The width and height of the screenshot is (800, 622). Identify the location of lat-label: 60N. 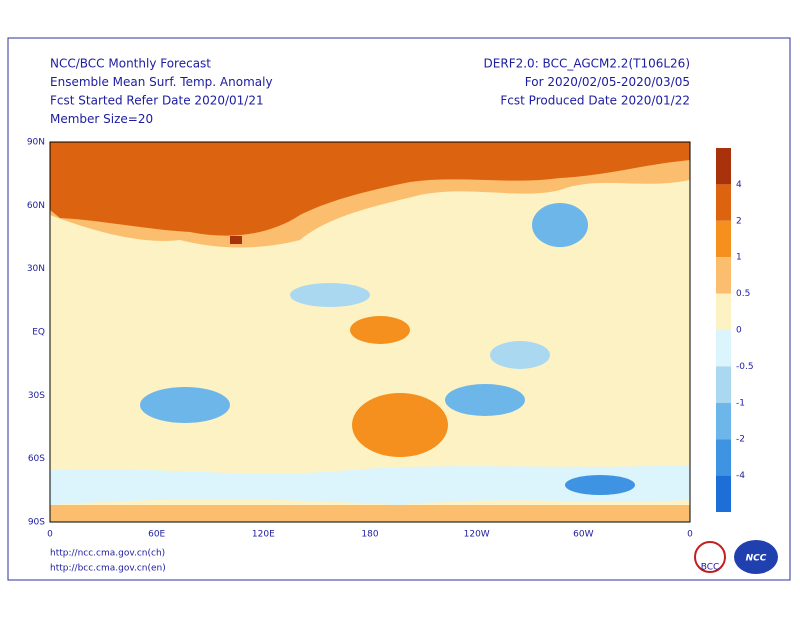
(36, 206).